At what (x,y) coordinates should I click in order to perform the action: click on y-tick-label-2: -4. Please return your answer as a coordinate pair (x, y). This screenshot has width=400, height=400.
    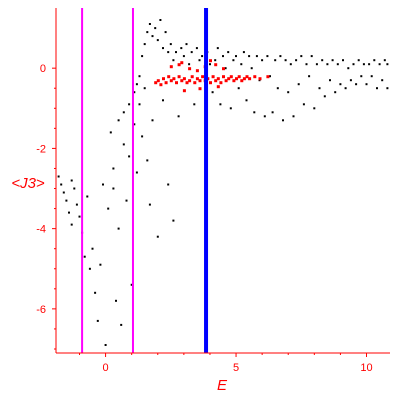
    Looking at the image, I should click on (41, 230).